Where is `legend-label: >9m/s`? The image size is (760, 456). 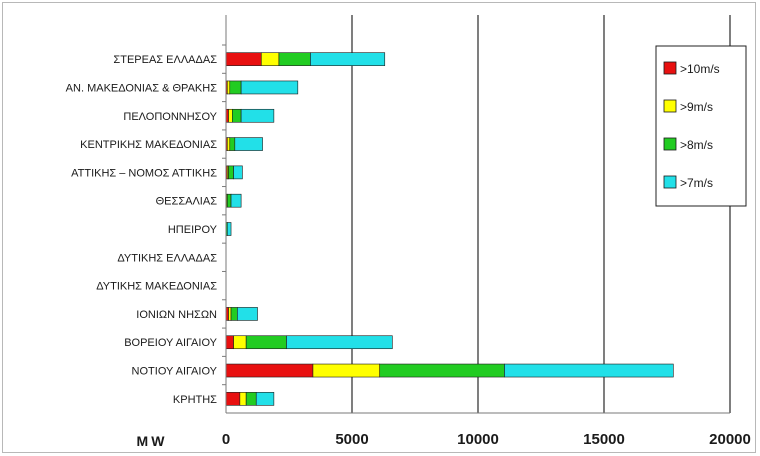 legend-label: >9m/s is located at coordinates (696, 107).